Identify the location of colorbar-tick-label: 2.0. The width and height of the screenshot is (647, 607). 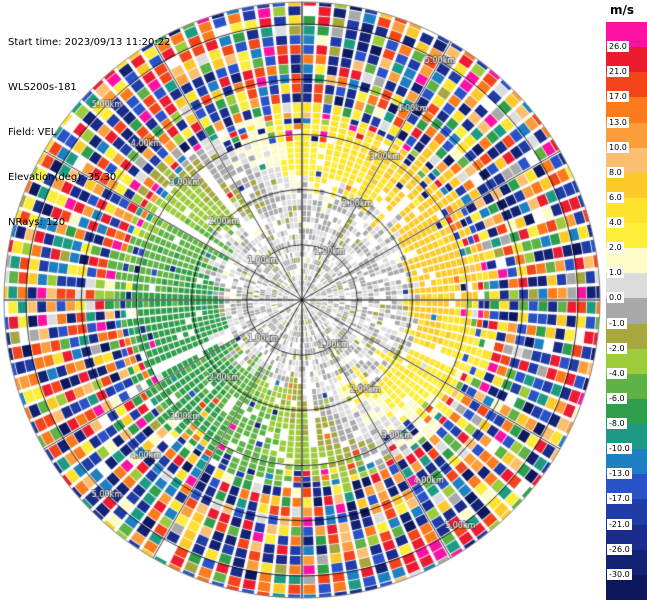
(615, 248).